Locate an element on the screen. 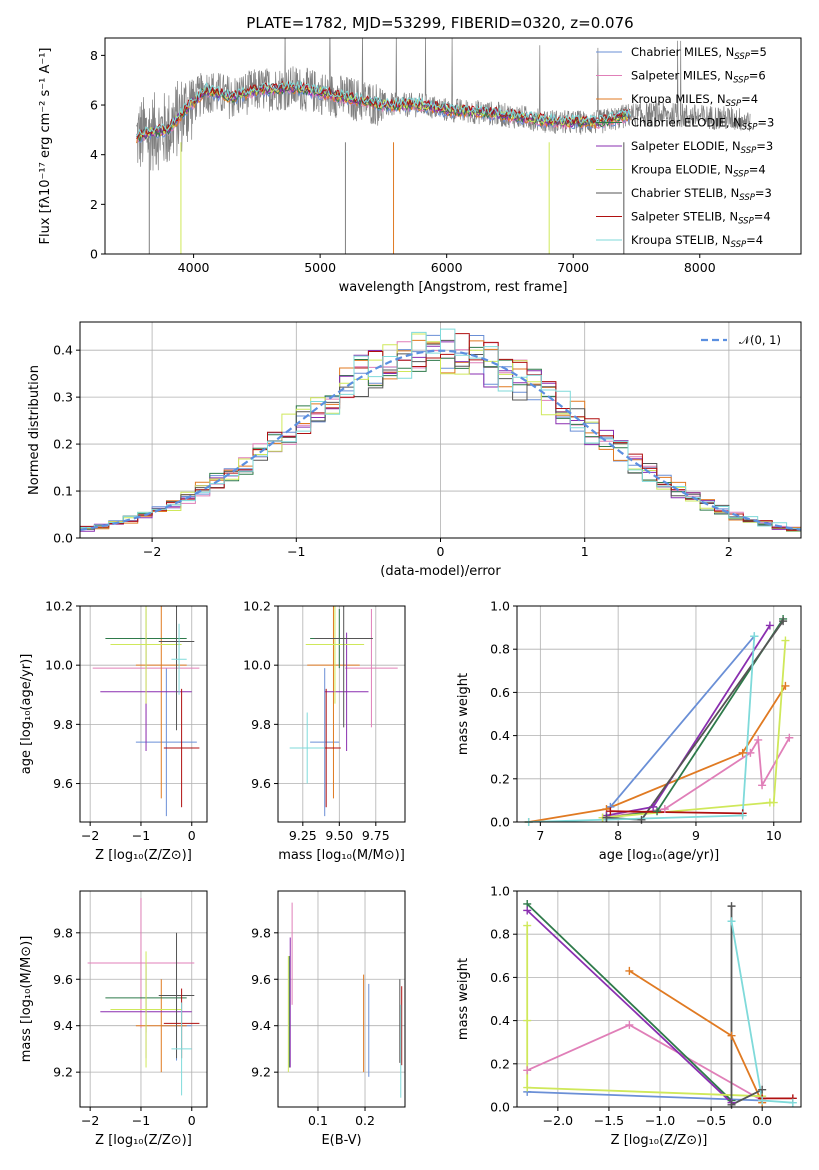 The width and height of the screenshot is (819, 1170). x-tick-label: 7000 is located at coordinates (573, 267).